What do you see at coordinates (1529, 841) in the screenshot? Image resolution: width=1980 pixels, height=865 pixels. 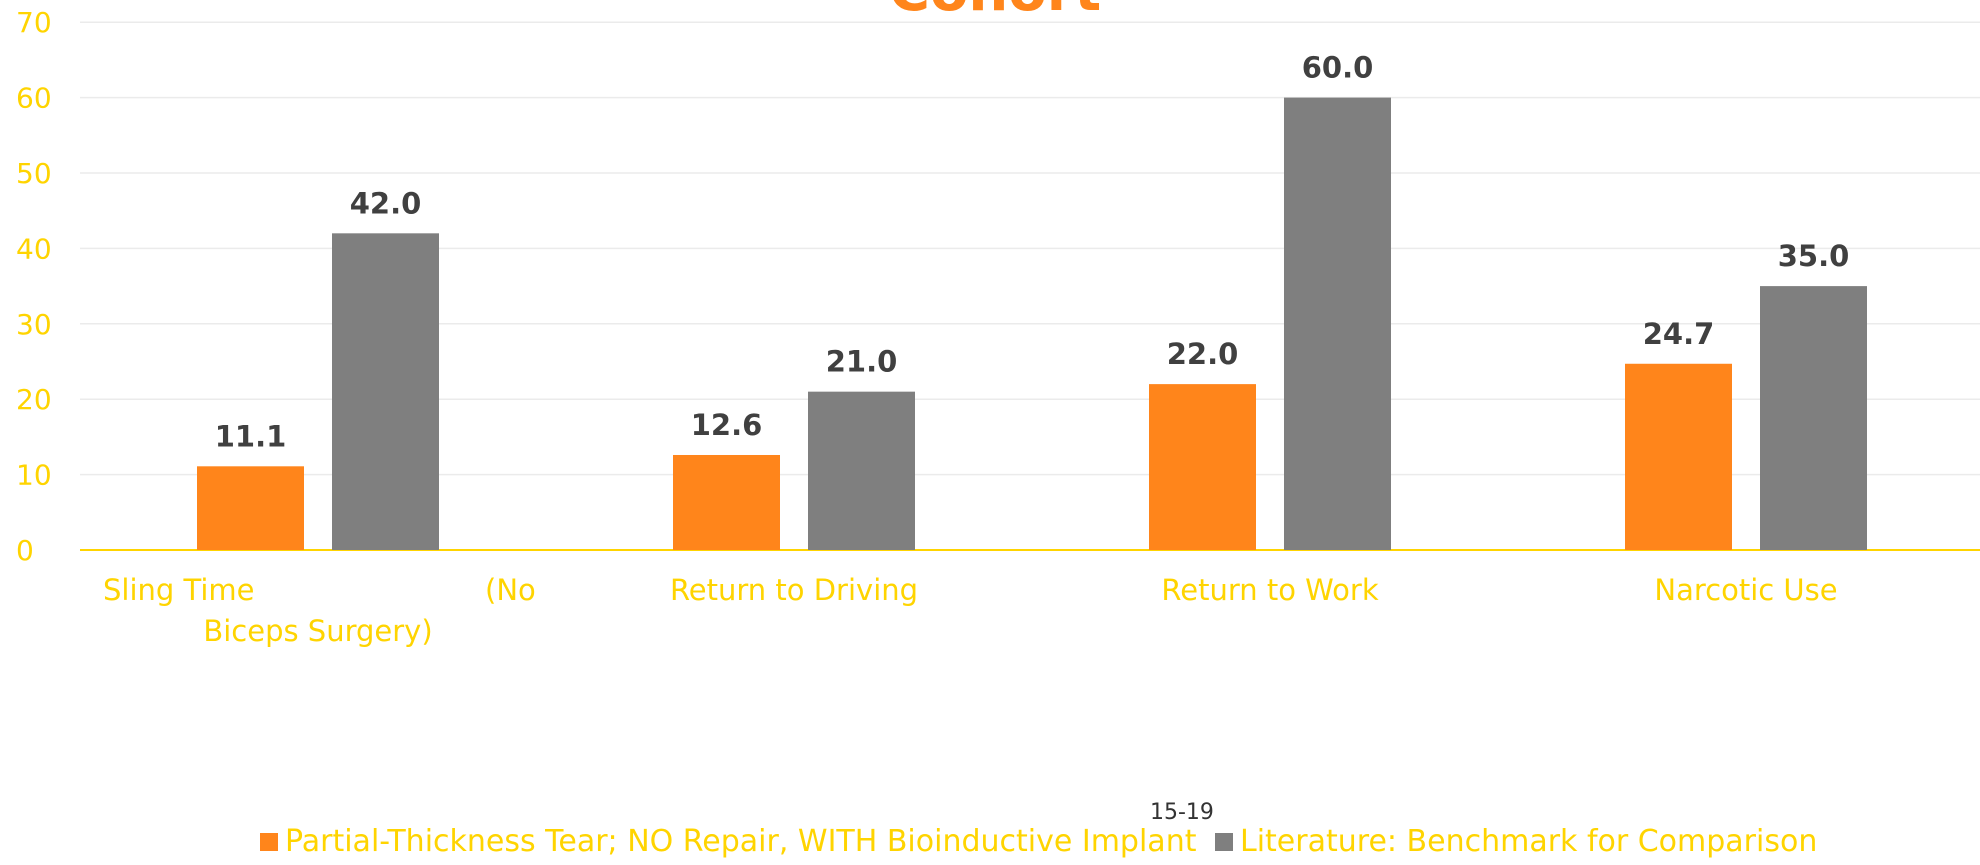 I see `legend-label-series-2: Literature: Benchmark for Comparison` at bounding box center [1529, 841].